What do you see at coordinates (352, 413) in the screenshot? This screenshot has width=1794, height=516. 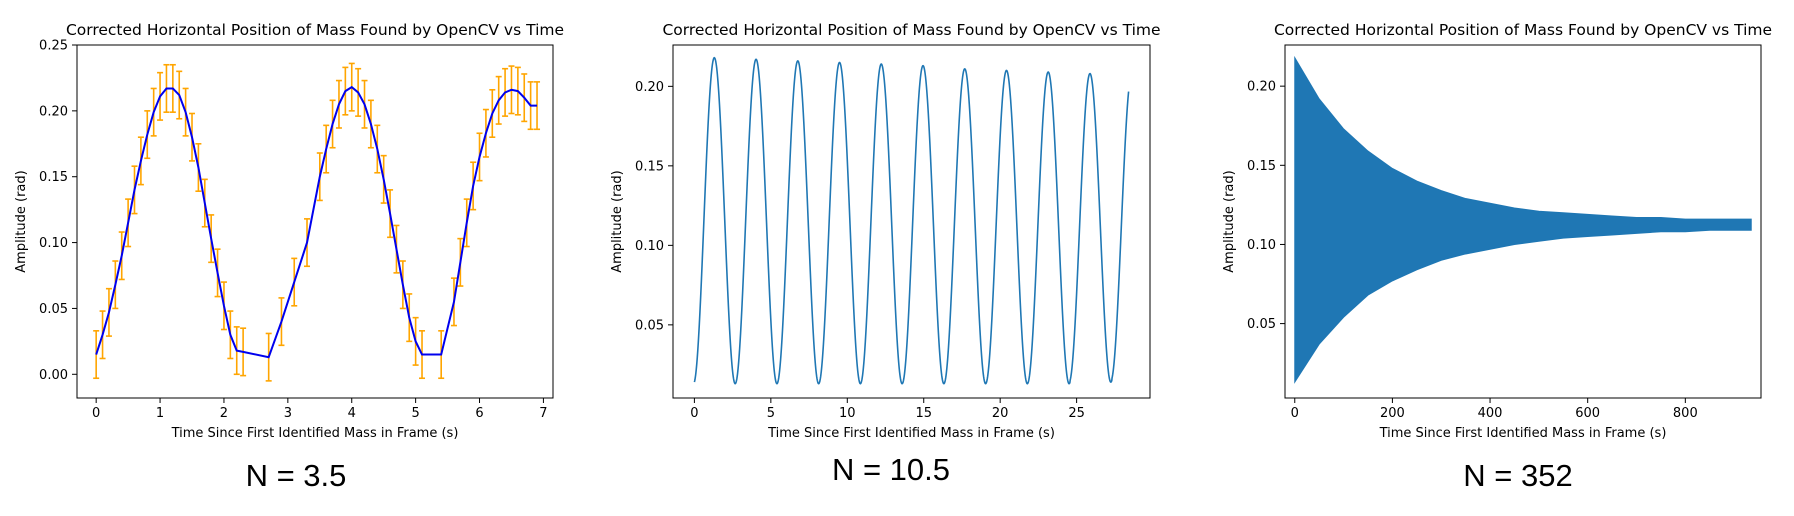 I see `x-tick-label: 4` at bounding box center [352, 413].